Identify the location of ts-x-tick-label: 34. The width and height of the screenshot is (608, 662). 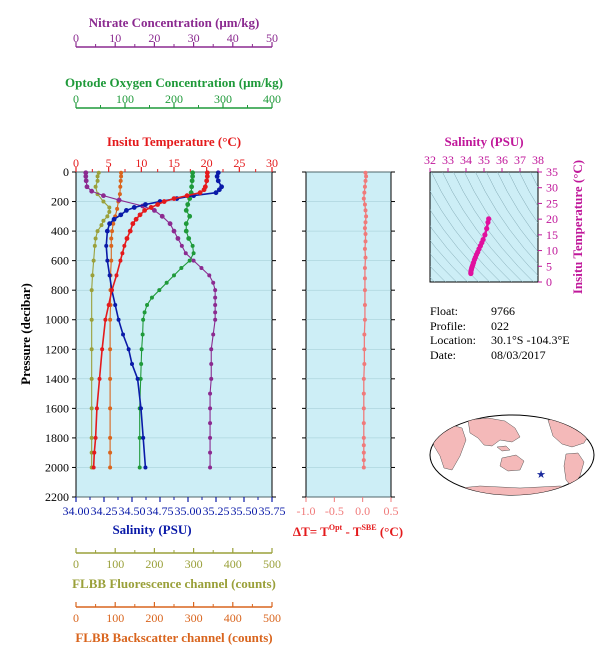
(466, 160).